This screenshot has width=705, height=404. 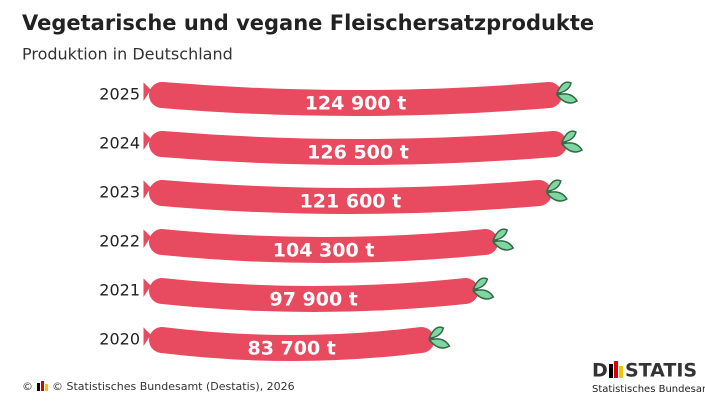 I want to click on value-label: 97 900 t, so click(x=313, y=300).